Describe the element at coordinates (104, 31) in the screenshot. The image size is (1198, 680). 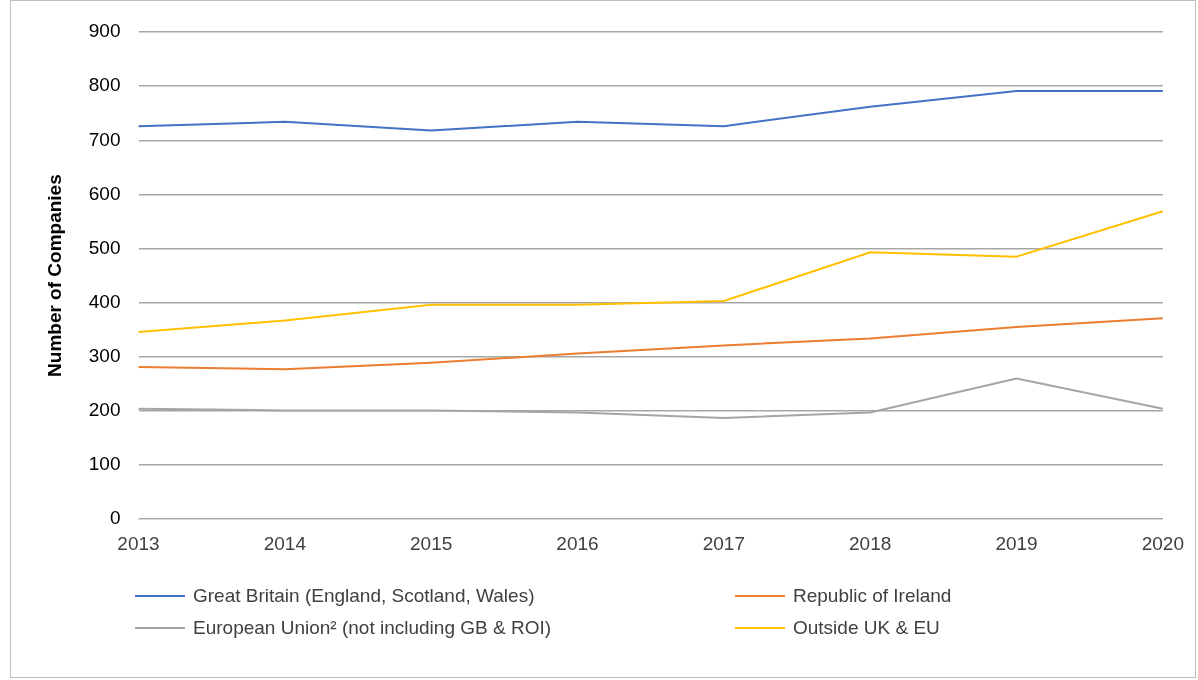
I see `y-tick-label: 900` at that location.